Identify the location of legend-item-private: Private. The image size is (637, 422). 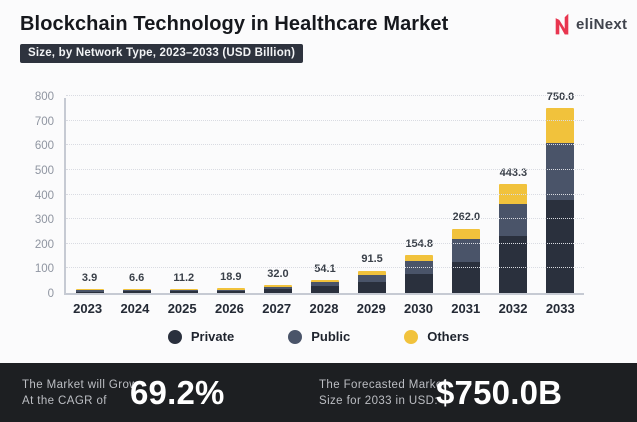
(201, 336).